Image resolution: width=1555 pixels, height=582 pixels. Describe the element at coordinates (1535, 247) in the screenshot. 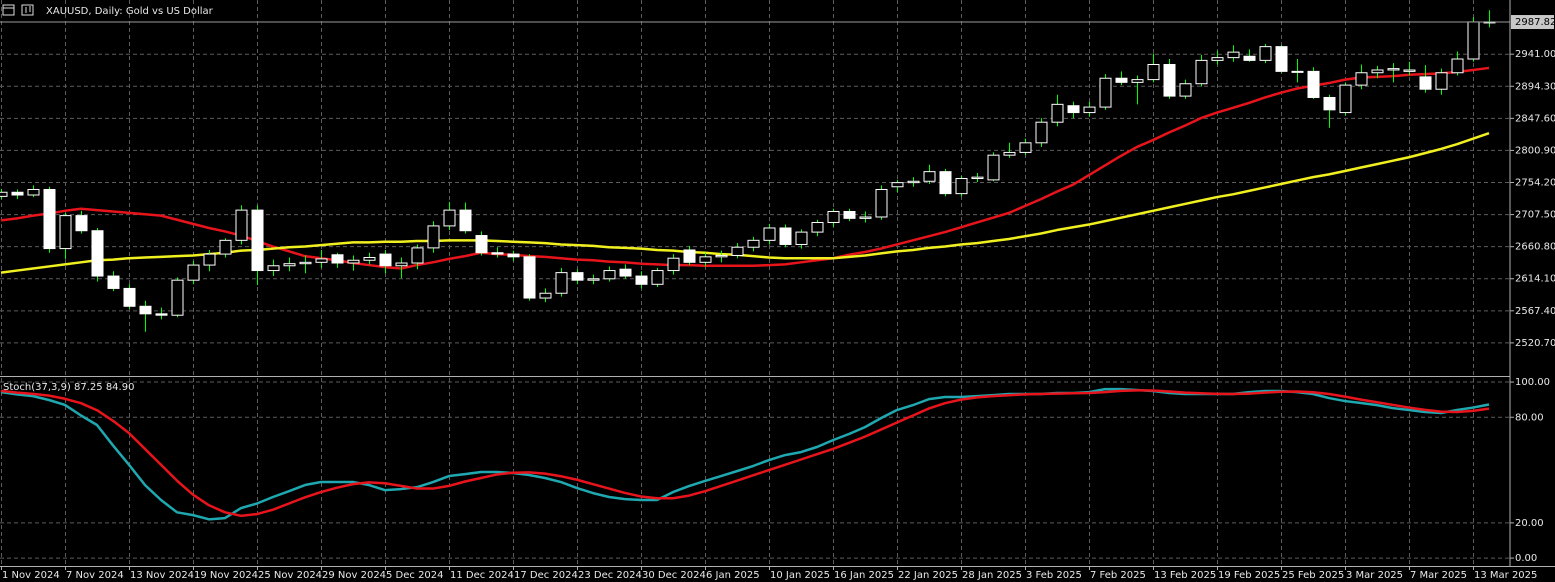

I see `y-tick-label: 2660.80` at that location.